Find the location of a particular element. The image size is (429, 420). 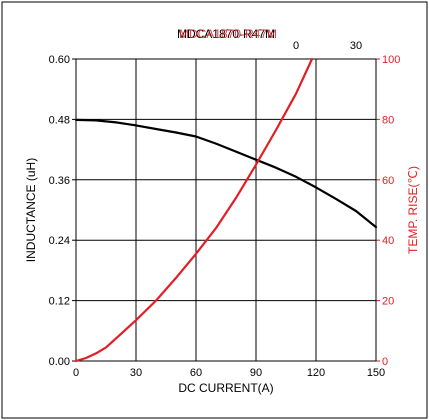

top-tick-label: 0 is located at coordinates (296, 46).